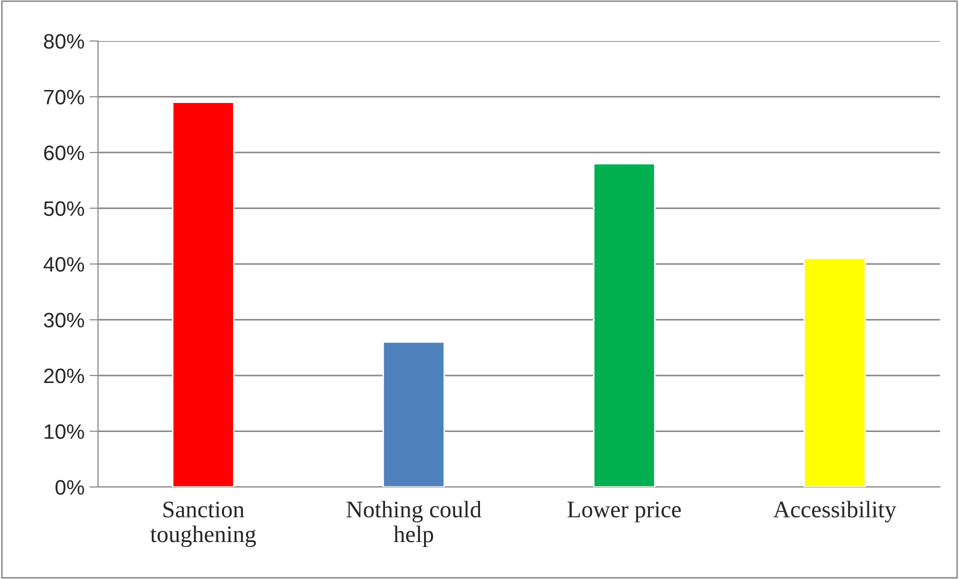  I want to click on y-tick-label: 40%, so click(64, 264).